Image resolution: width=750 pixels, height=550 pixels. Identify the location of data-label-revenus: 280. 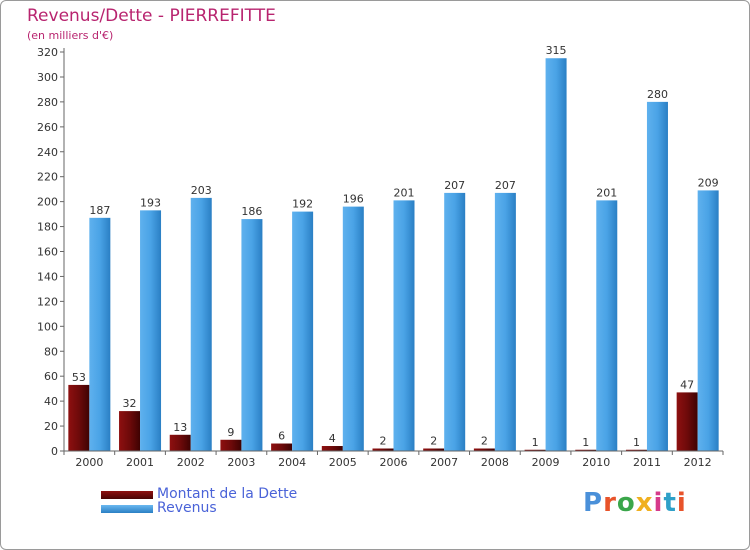
(657, 94).